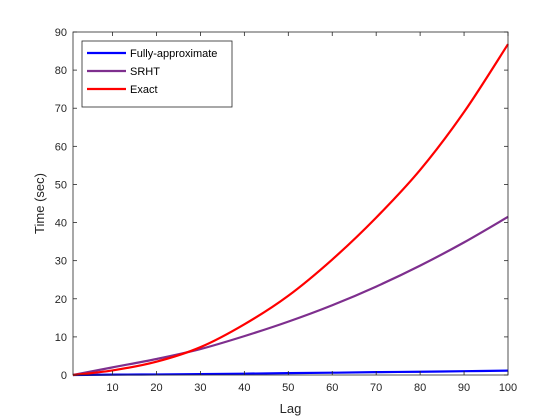 The height and width of the screenshot is (420, 560). I want to click on x-tick-label: 90, so click(464, 388).